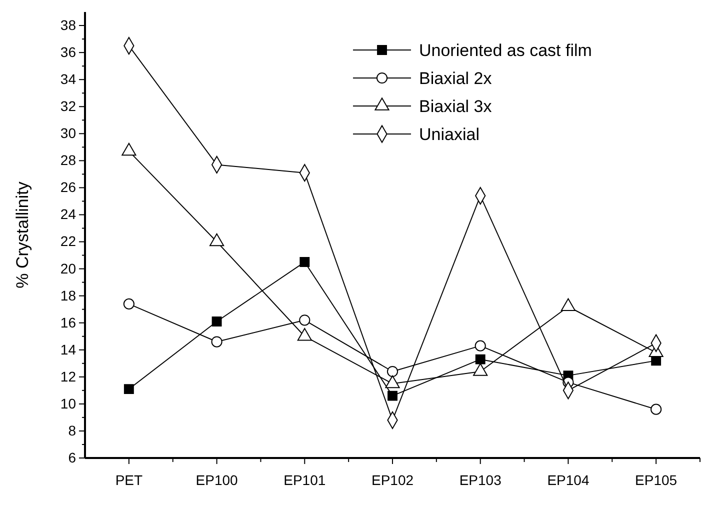 The height and width of the screenshot is (519, 704). I want to click on x-tick-label: EP103, so click(480, 480).